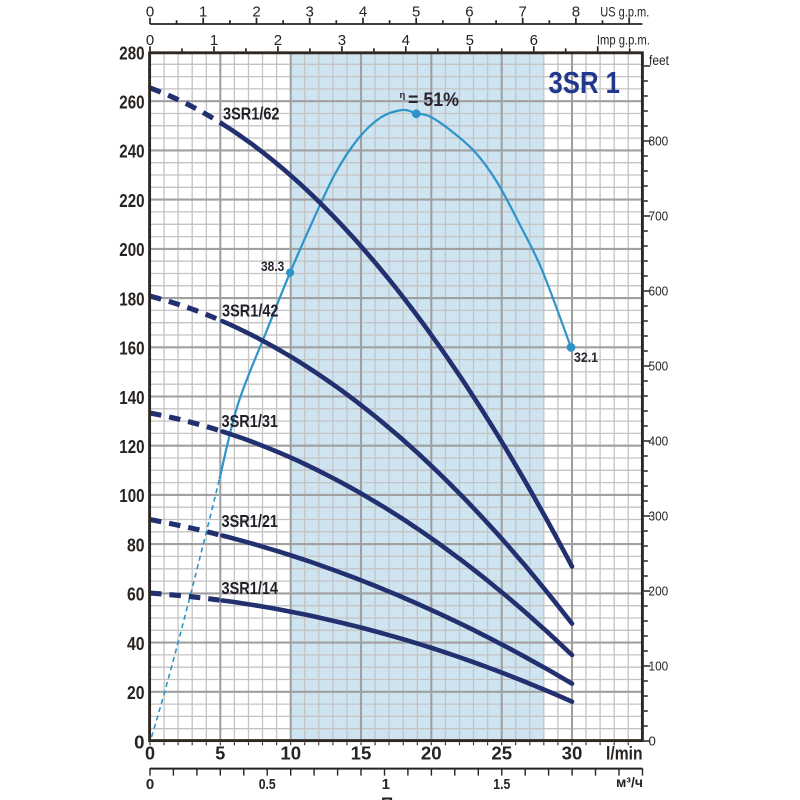 This screenshot has height=800, width=800. Describe the element at coordinates (131, 102) in the screenshot. I see `svg-text: 260` at that location.